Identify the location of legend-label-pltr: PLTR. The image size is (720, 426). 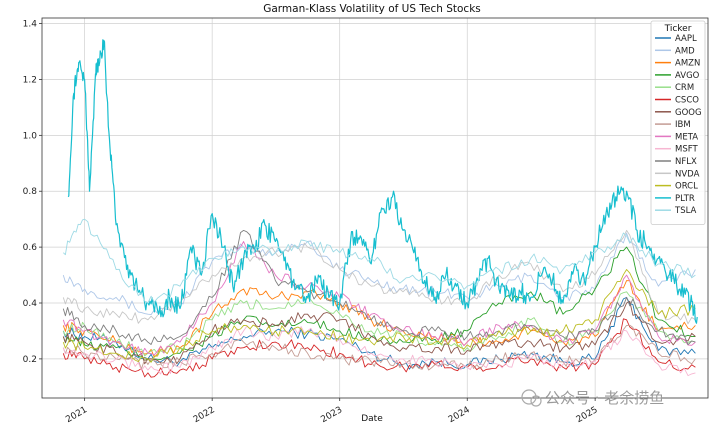
(685, 199).